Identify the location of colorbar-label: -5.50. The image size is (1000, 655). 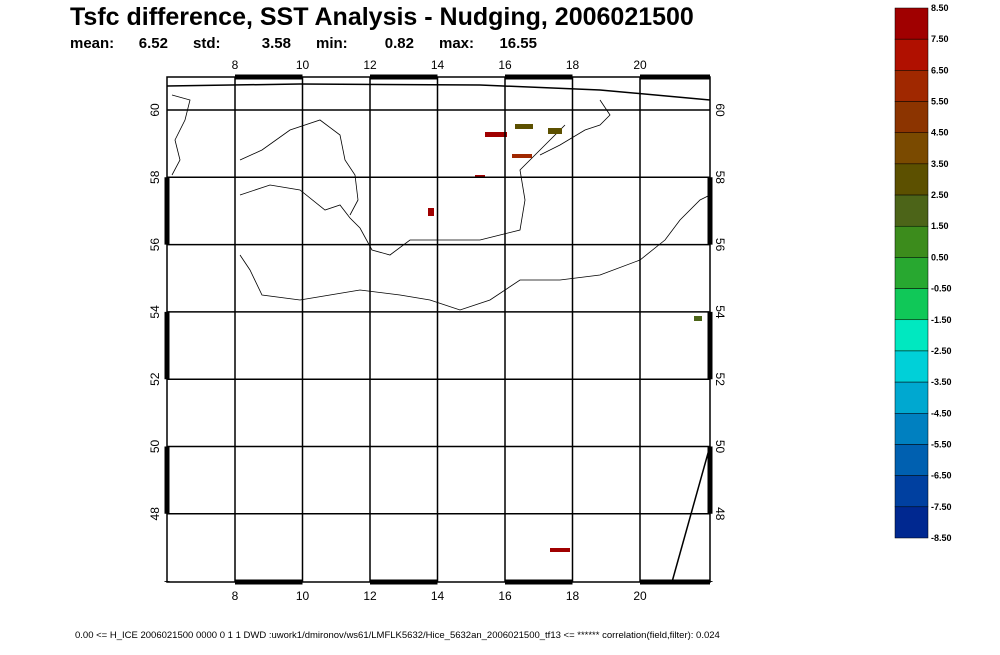
(941, 444).